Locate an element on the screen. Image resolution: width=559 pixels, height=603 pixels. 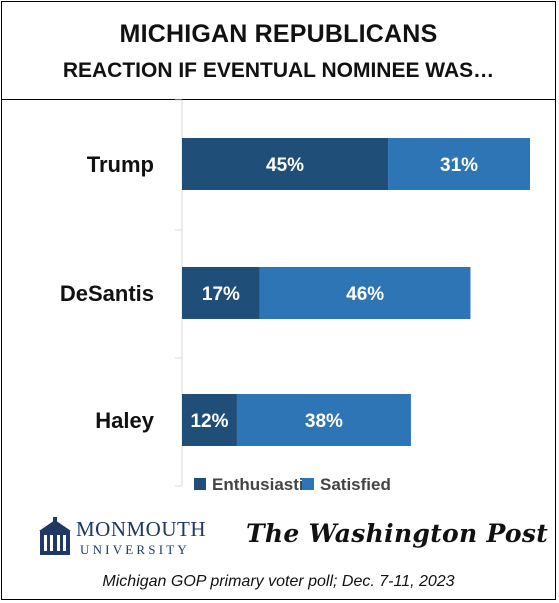
washington-post-logo: The Washington Post is located at coordinates (397, 533).